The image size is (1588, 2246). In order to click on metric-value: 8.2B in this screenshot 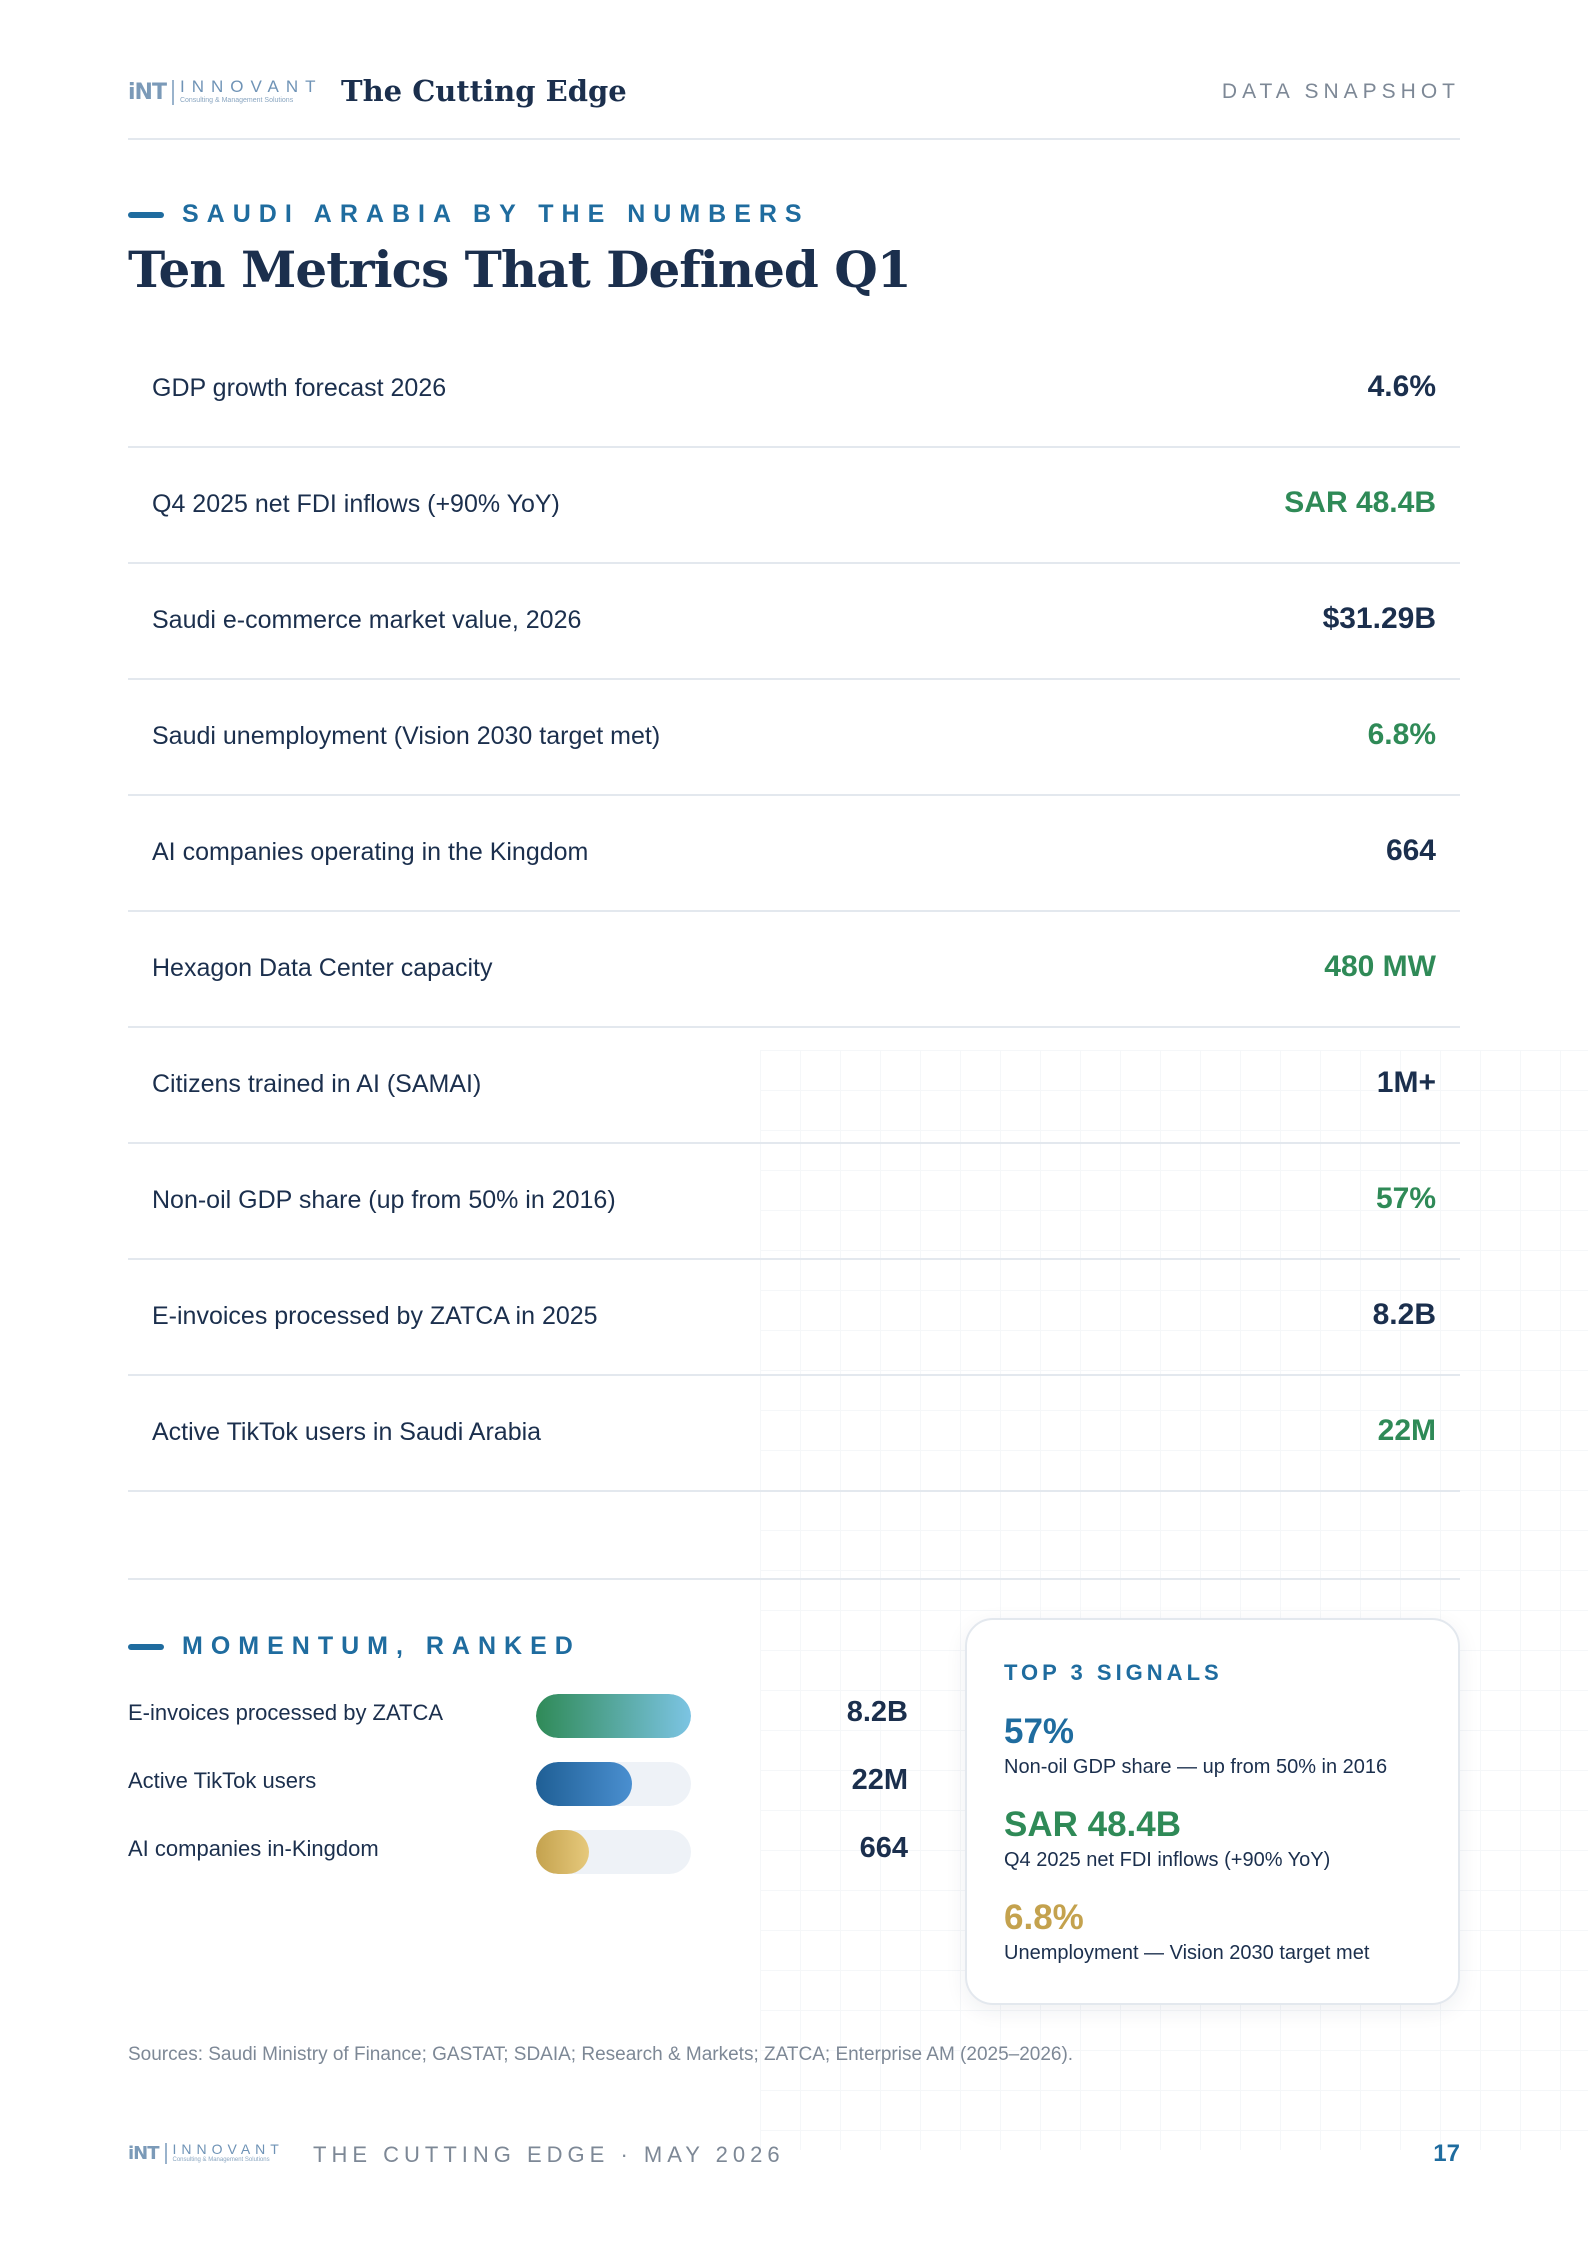, I will do `click(1404, 1314)`.